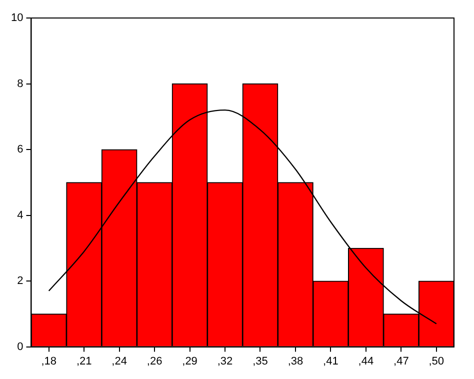  What do you see at coordinates (48, 361) in the screenshot?
I see `x-tick-label: ,18` at bounding box center [48, 361].